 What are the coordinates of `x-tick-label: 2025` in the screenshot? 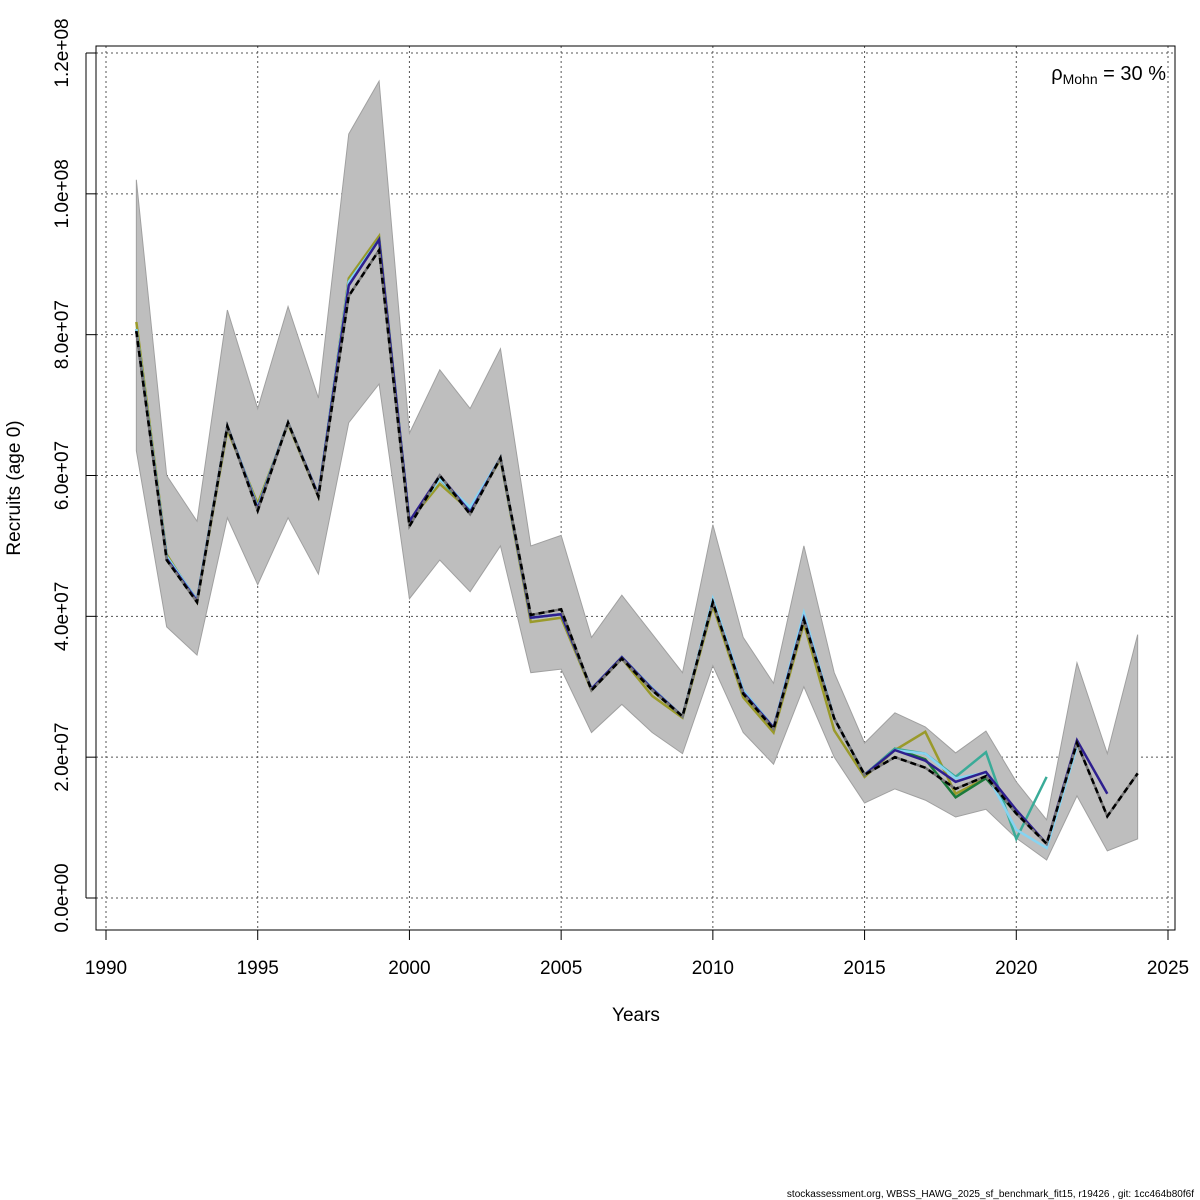 It's located at (1168, 968).